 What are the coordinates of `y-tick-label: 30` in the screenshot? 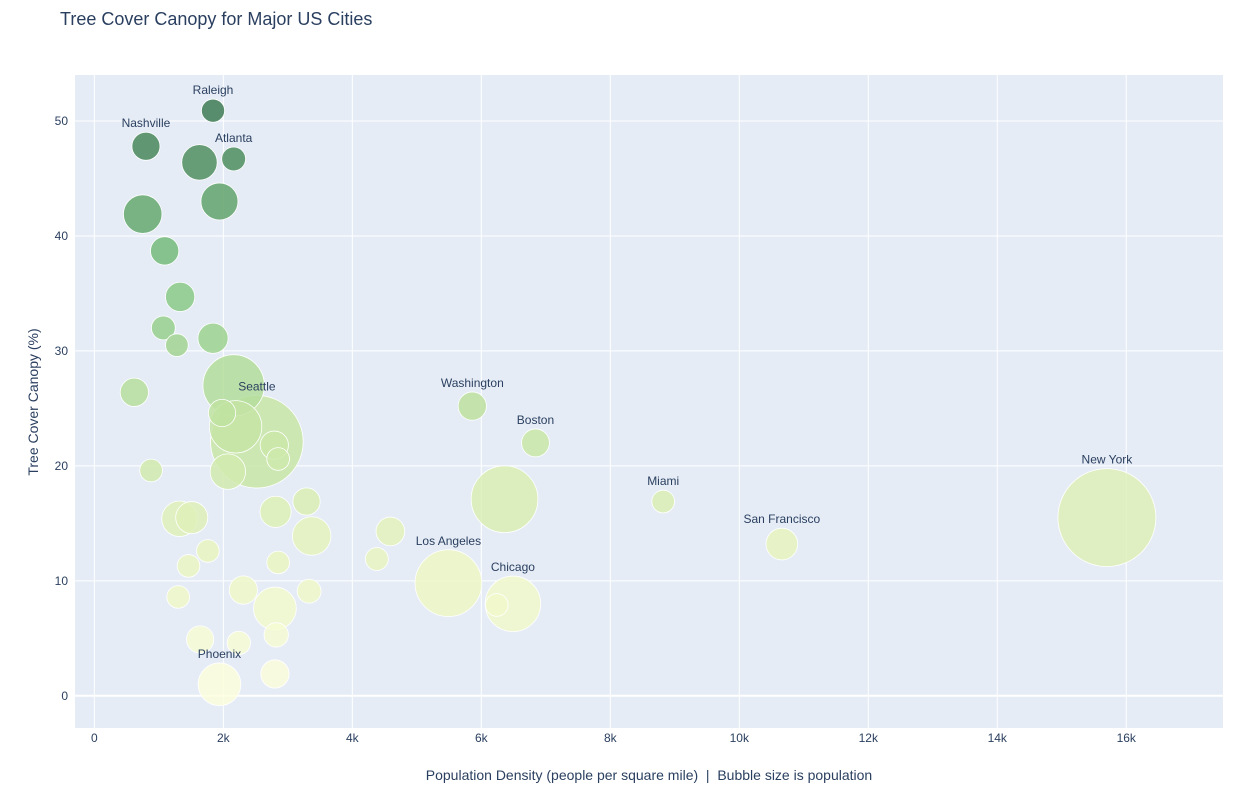 It's located at (62, 351).